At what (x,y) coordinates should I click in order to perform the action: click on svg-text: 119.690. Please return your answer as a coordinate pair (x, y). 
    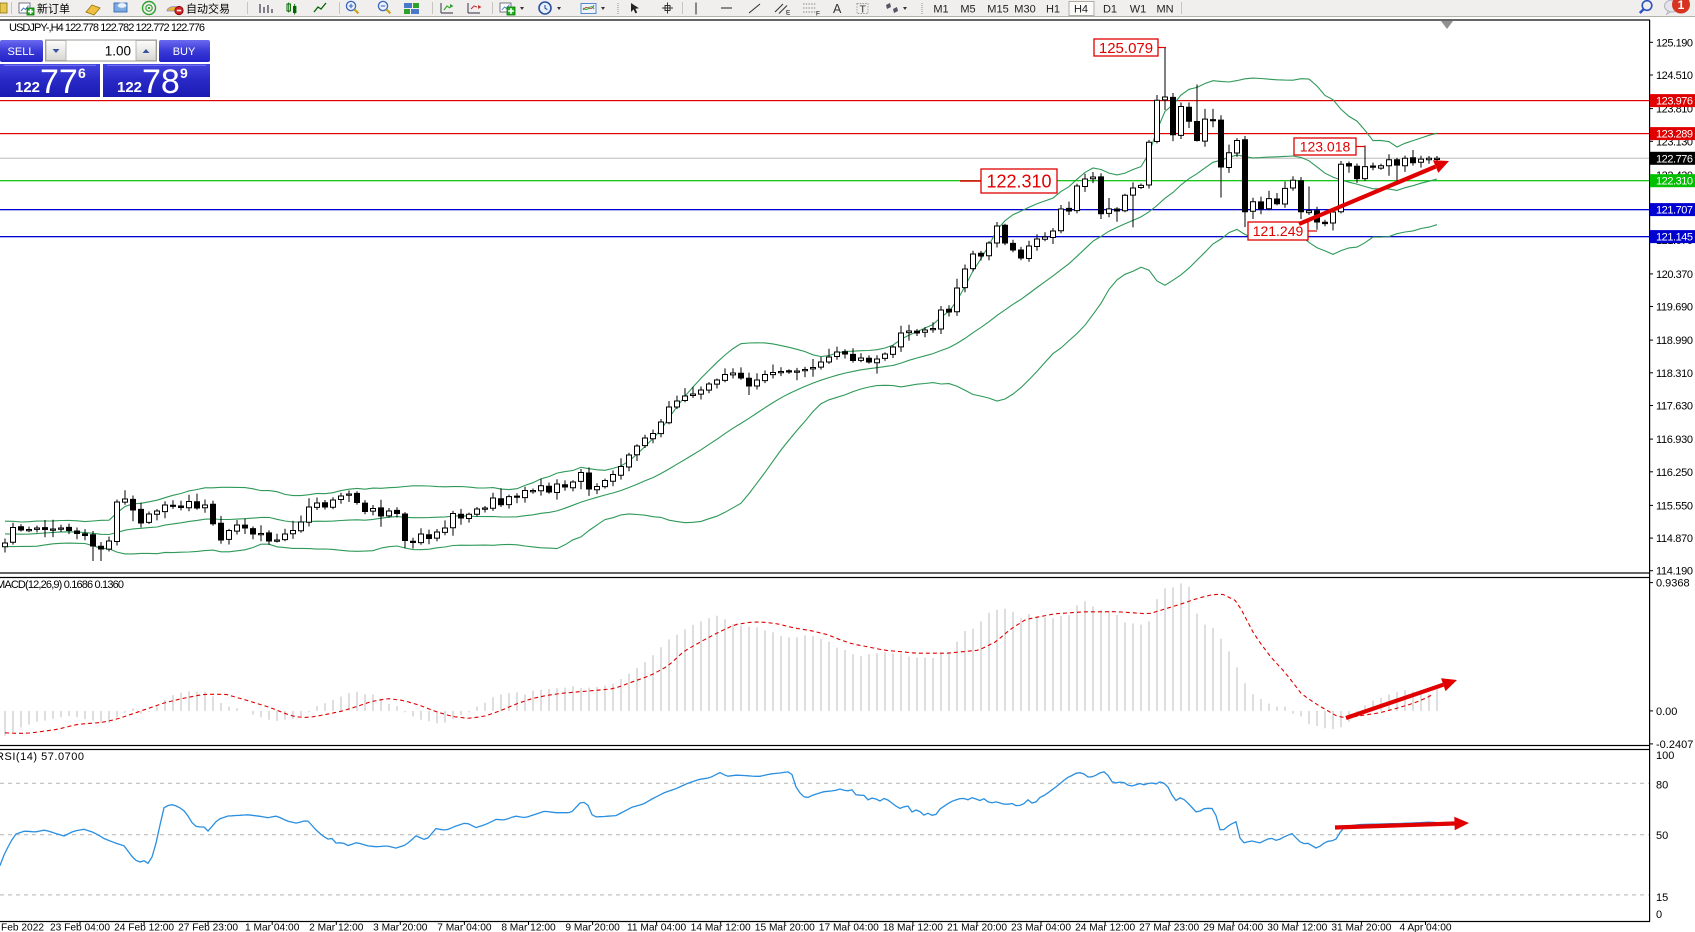
    Looking at the image, I should click on (1674, 308).